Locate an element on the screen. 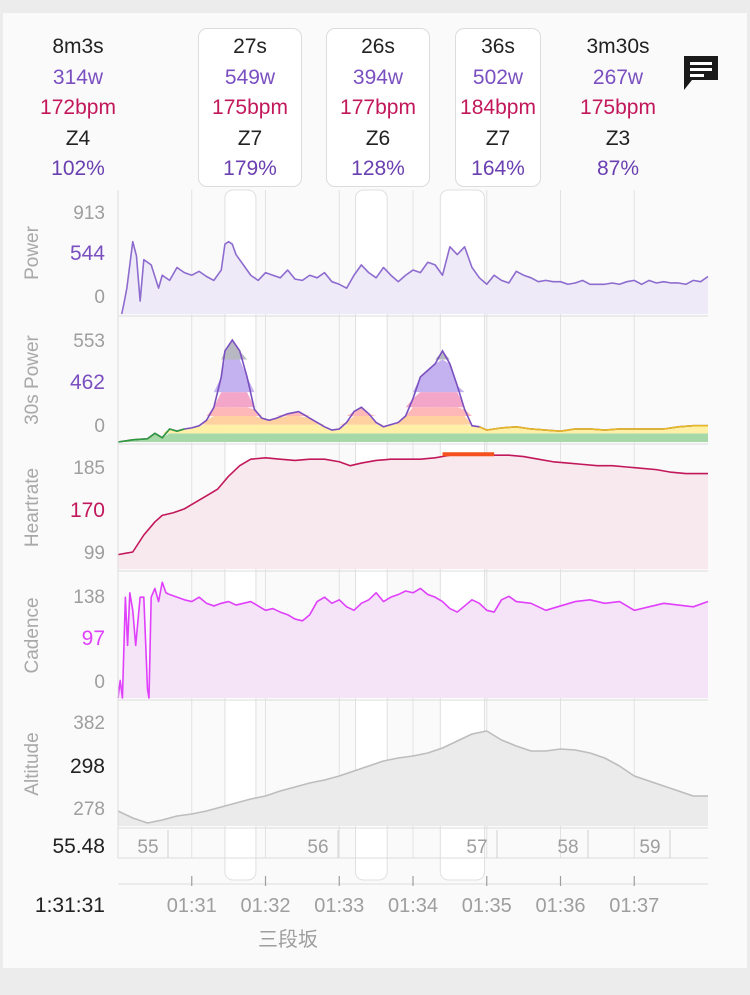 This screenshot has height=995, width=750. segment-zone: Z4 is located at coordinates (78, 138).